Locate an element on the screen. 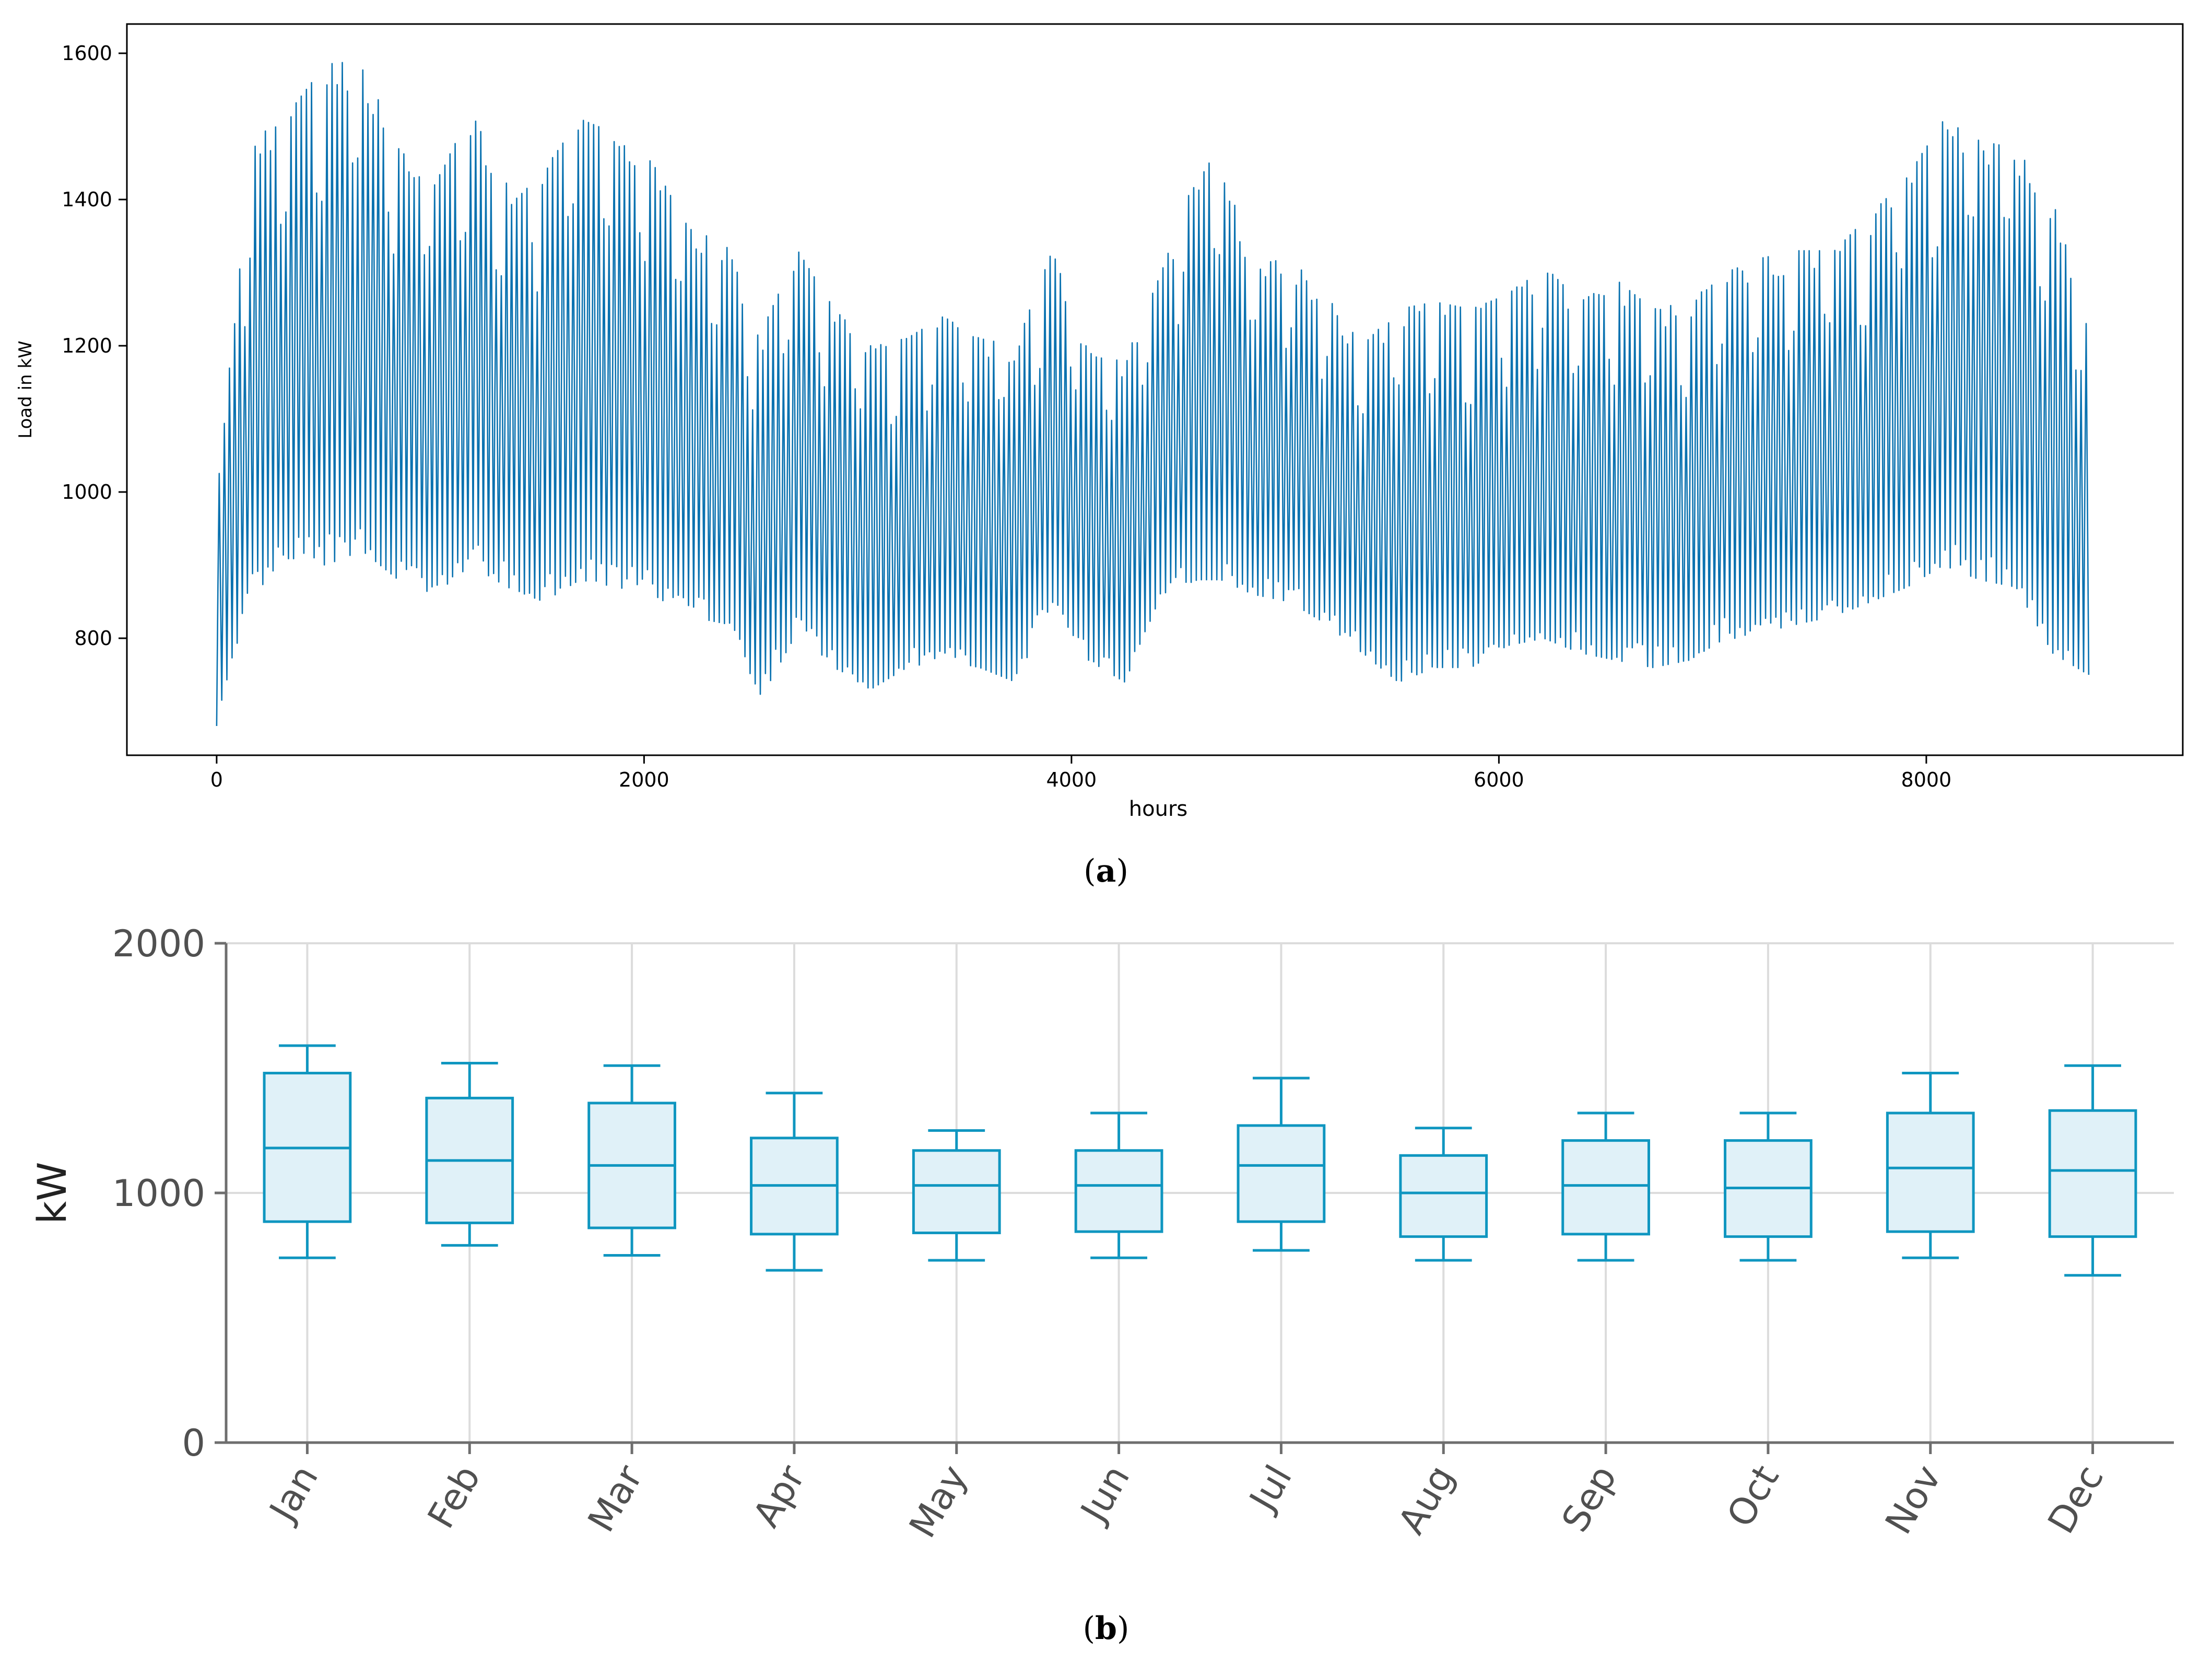  panel-b-x-tick-label: Feb is located at coordinates (454, 1497).